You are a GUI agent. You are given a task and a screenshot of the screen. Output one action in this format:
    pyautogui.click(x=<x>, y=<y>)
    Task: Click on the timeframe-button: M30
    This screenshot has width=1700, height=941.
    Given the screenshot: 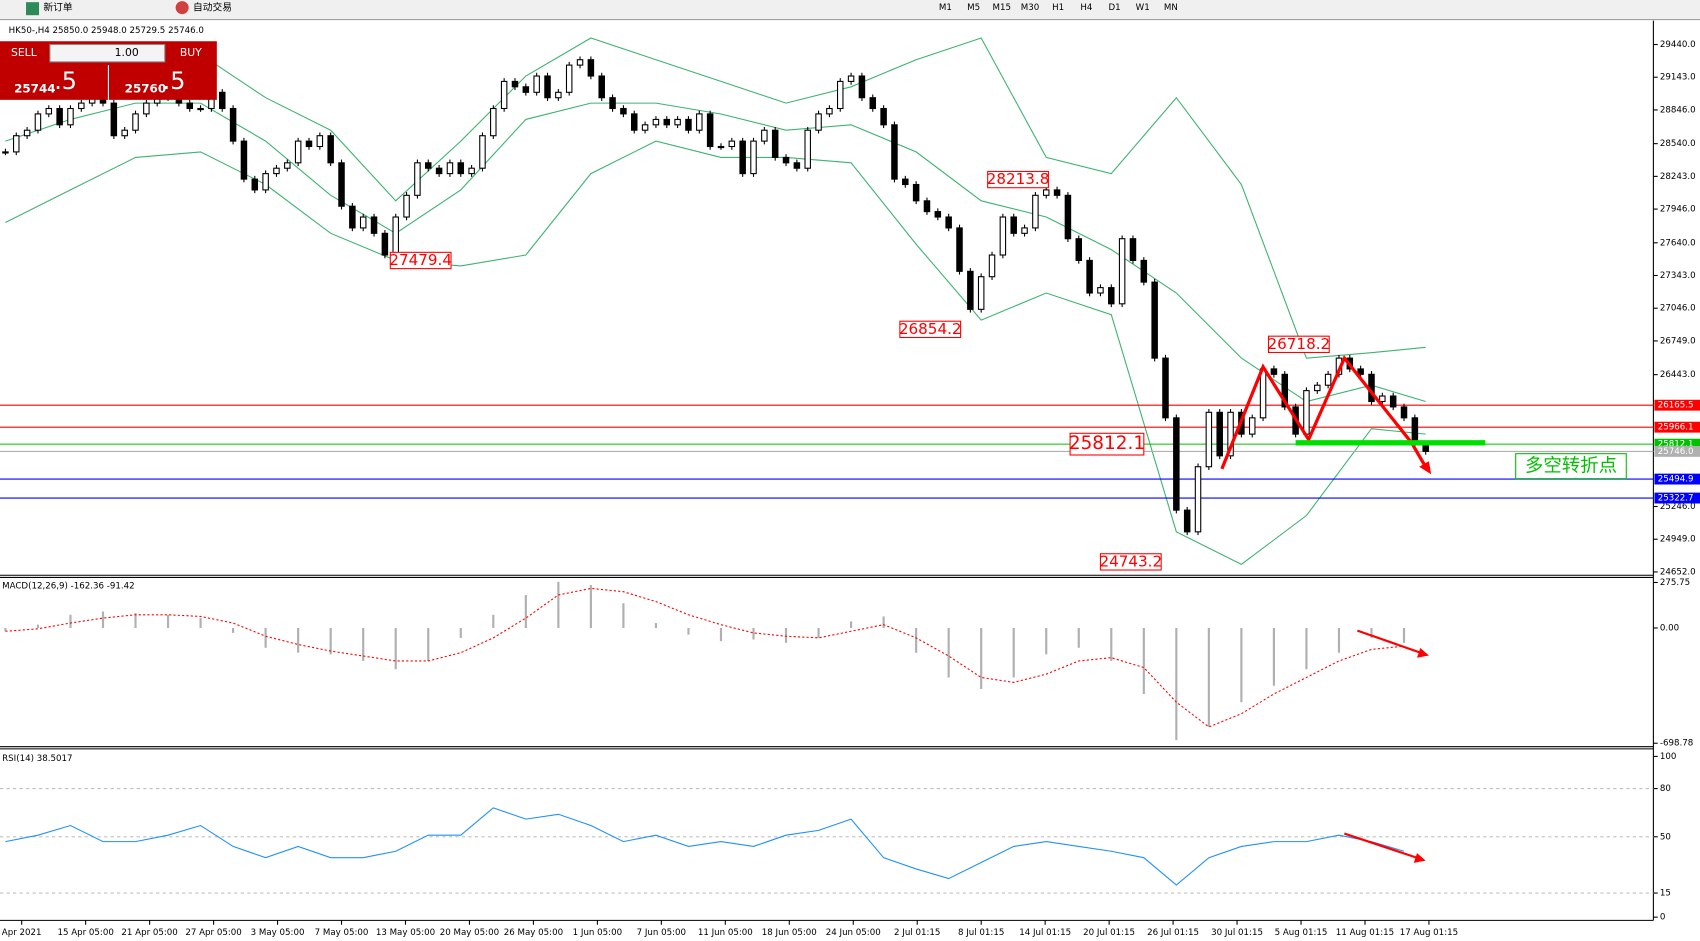 What is the action you would take?
    pyautogui.click(x=1030, y=8)
    